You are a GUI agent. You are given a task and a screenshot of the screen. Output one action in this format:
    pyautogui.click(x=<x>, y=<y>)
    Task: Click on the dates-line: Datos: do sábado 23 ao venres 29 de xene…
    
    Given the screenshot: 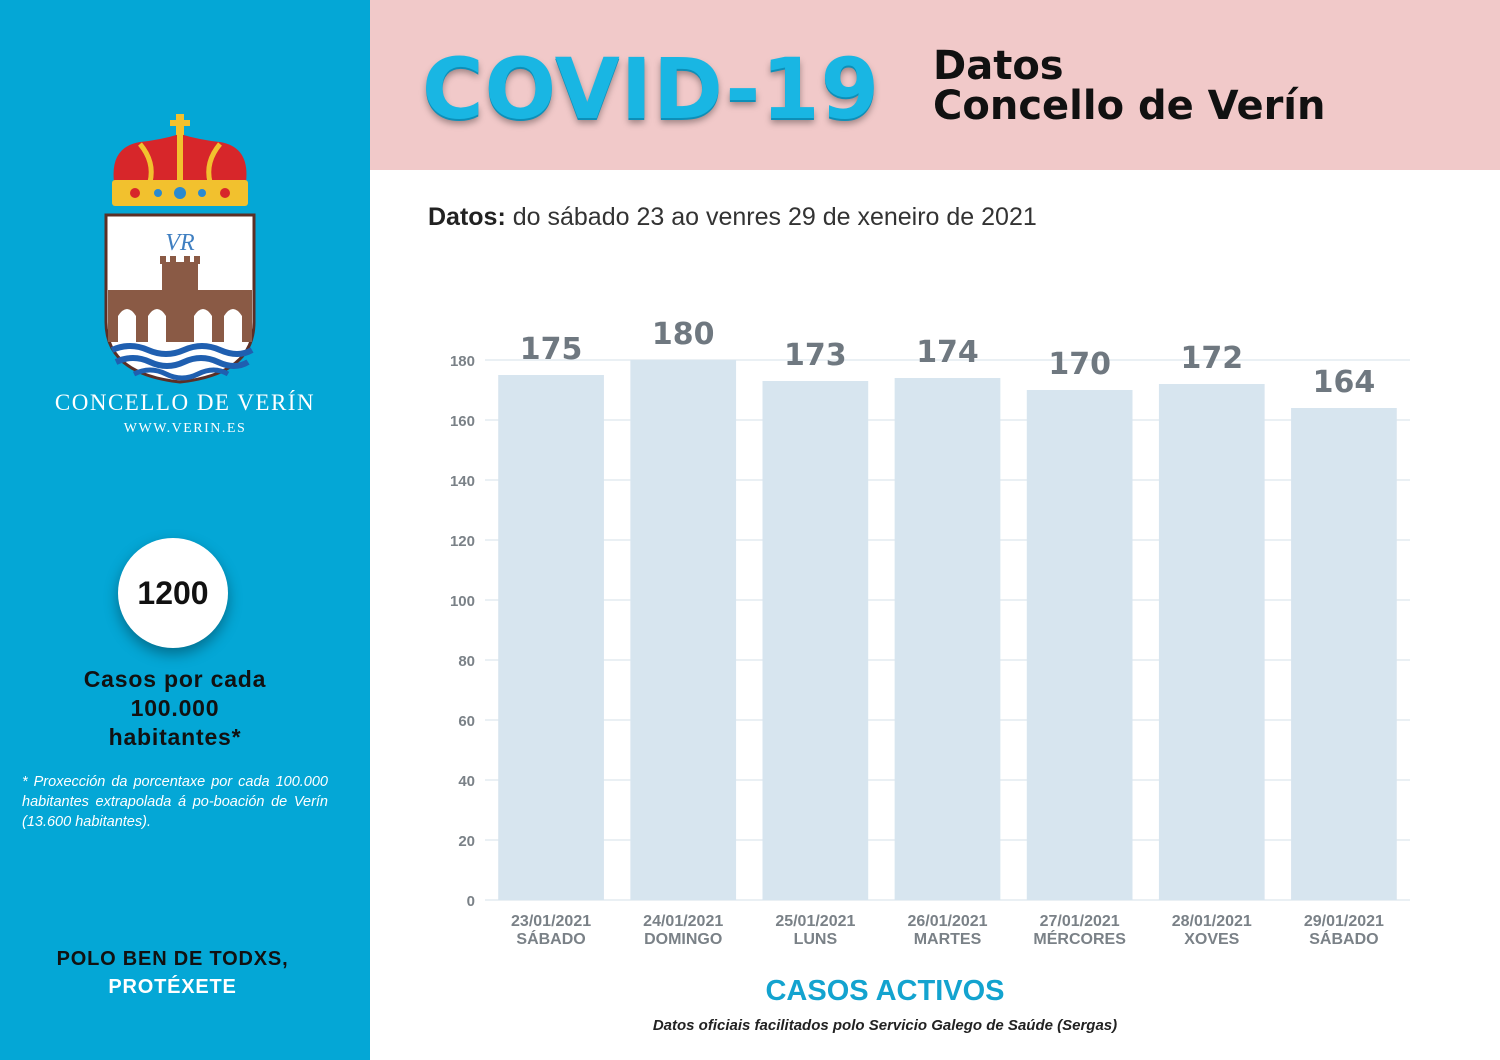 What is the action you would take?
    pyautogui.click(x=732, y=217)
    